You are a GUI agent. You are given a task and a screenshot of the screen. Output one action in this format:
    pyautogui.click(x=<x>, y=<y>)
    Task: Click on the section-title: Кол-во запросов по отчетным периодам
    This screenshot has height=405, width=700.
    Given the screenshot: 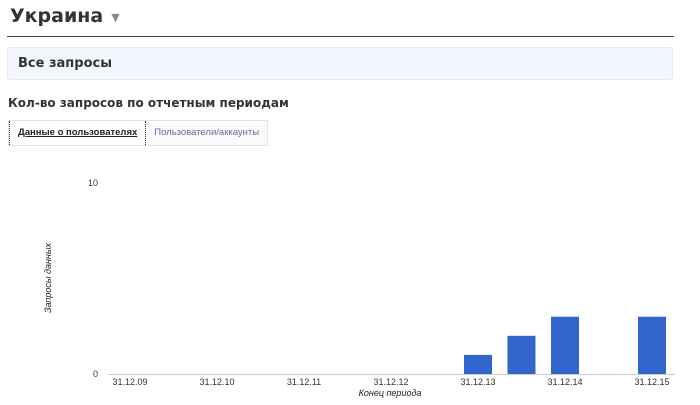 What is the action you would take?
    pyautogui.click(x=148, y=103)
    